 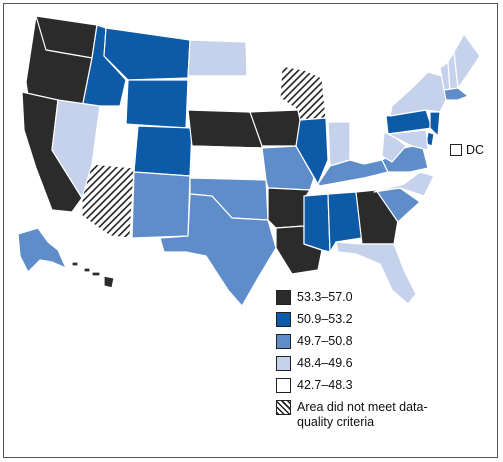 I want to click on state-nc, so click(x=404, y=184).